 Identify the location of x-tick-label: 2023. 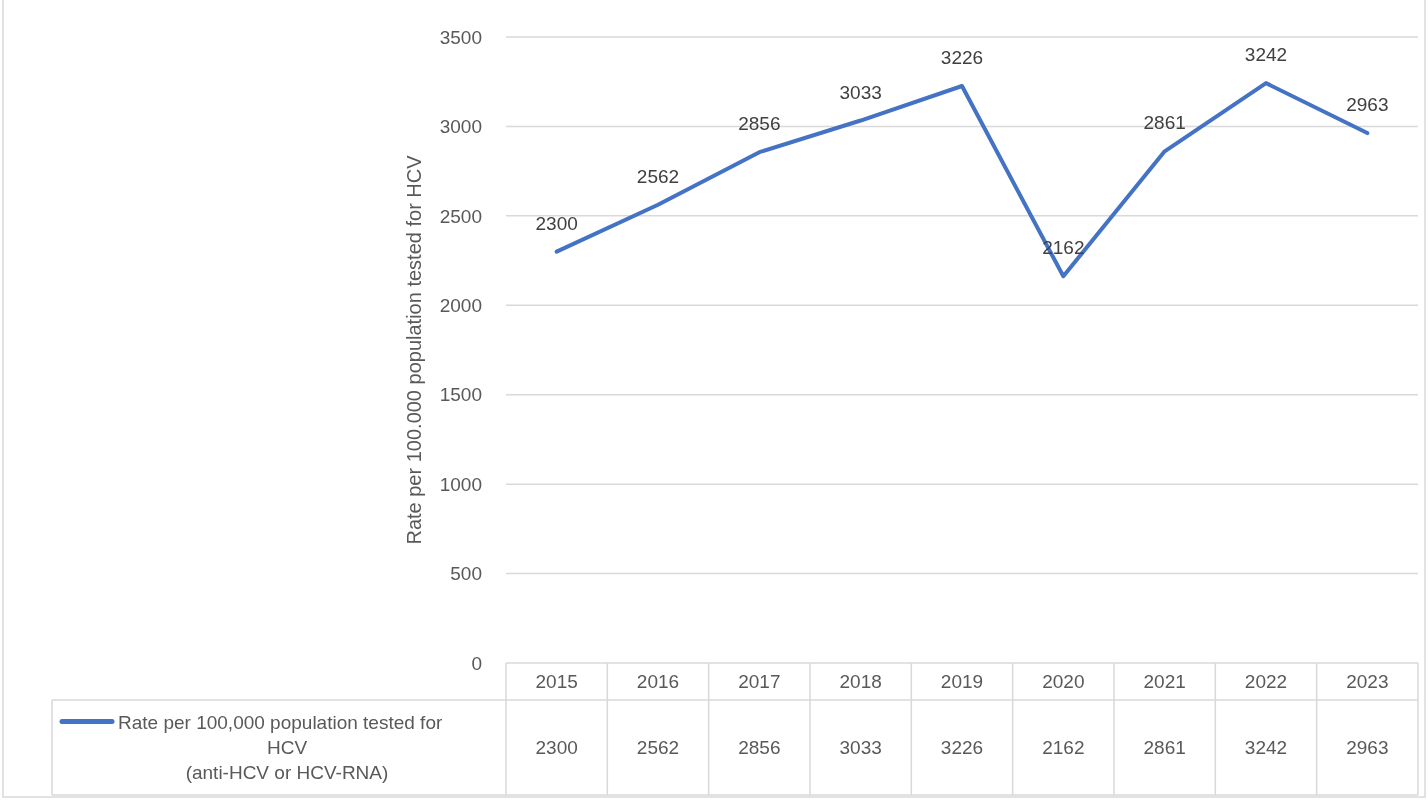
(1367, 682).